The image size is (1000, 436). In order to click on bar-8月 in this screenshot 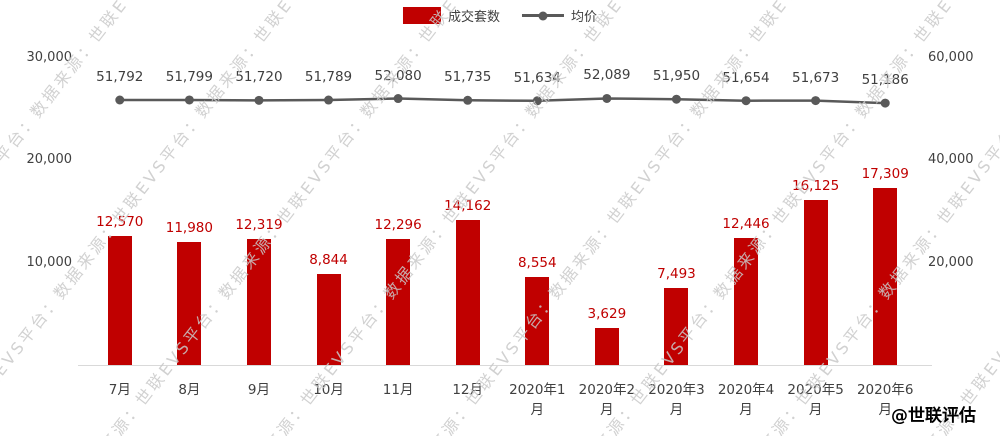, I will do `click(189, 303)`.